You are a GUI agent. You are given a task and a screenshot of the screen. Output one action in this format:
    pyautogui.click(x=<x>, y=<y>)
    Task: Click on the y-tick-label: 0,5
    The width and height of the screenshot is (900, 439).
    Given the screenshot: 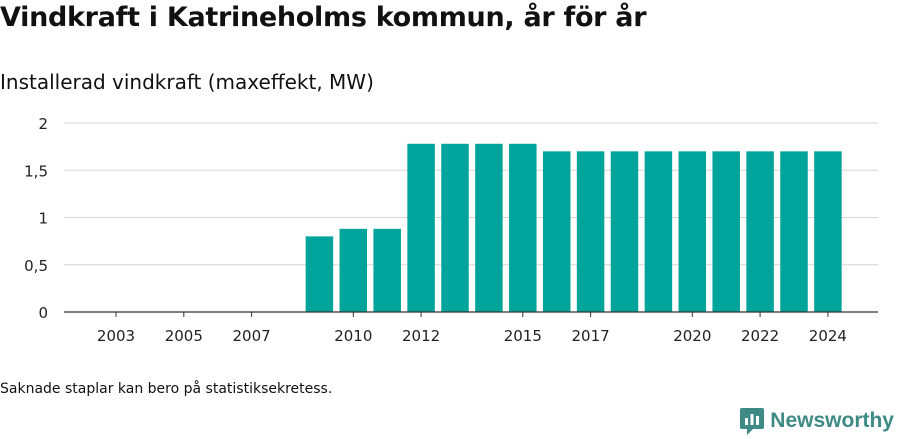 What is the action you would take?
    pyautogui.click(x=36, y=266)
    